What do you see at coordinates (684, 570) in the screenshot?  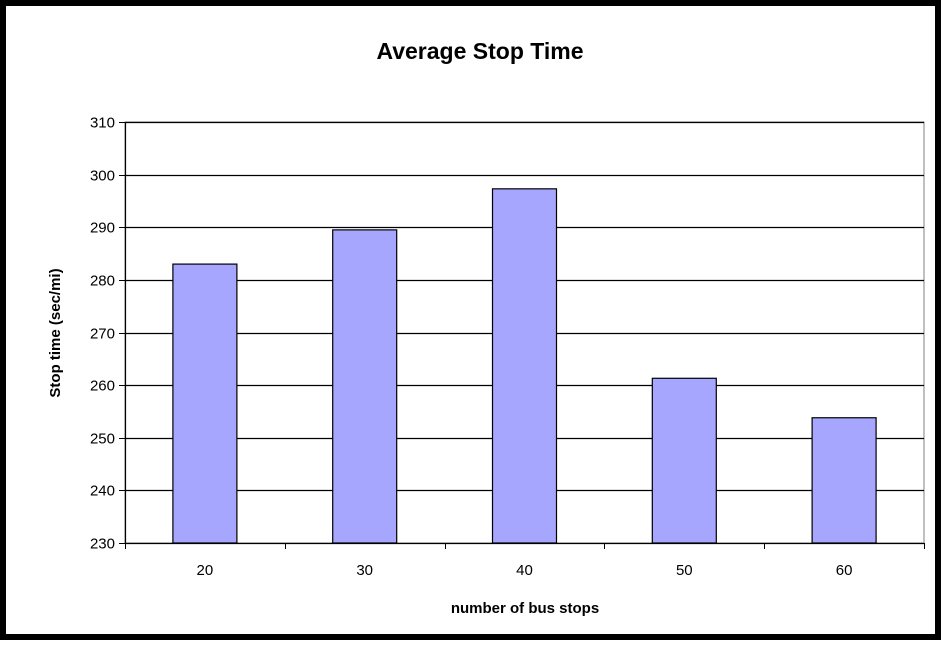 I see `x-tick-label: 50` at bounding box center [684, 570].